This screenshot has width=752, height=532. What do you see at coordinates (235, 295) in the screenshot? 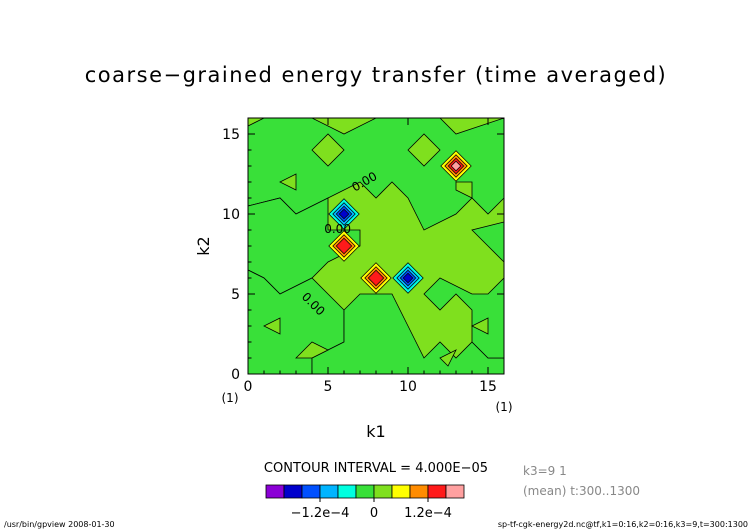
I see `y-tick-label: 5` at bounding box center [235, 295].